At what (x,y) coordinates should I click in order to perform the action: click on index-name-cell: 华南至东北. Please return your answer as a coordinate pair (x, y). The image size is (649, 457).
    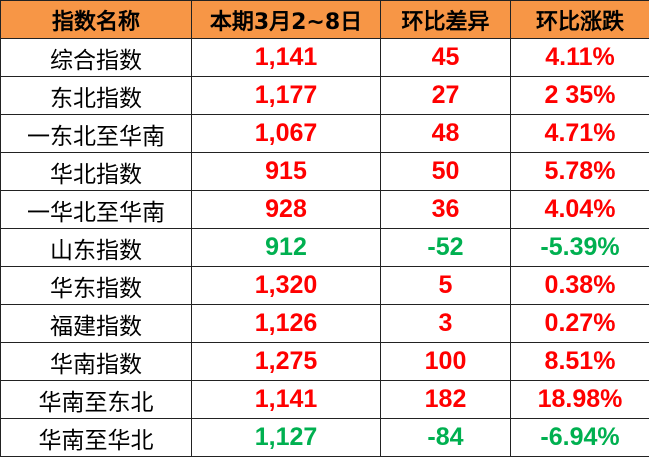
    Looking at the image, I should click on (96, 399).